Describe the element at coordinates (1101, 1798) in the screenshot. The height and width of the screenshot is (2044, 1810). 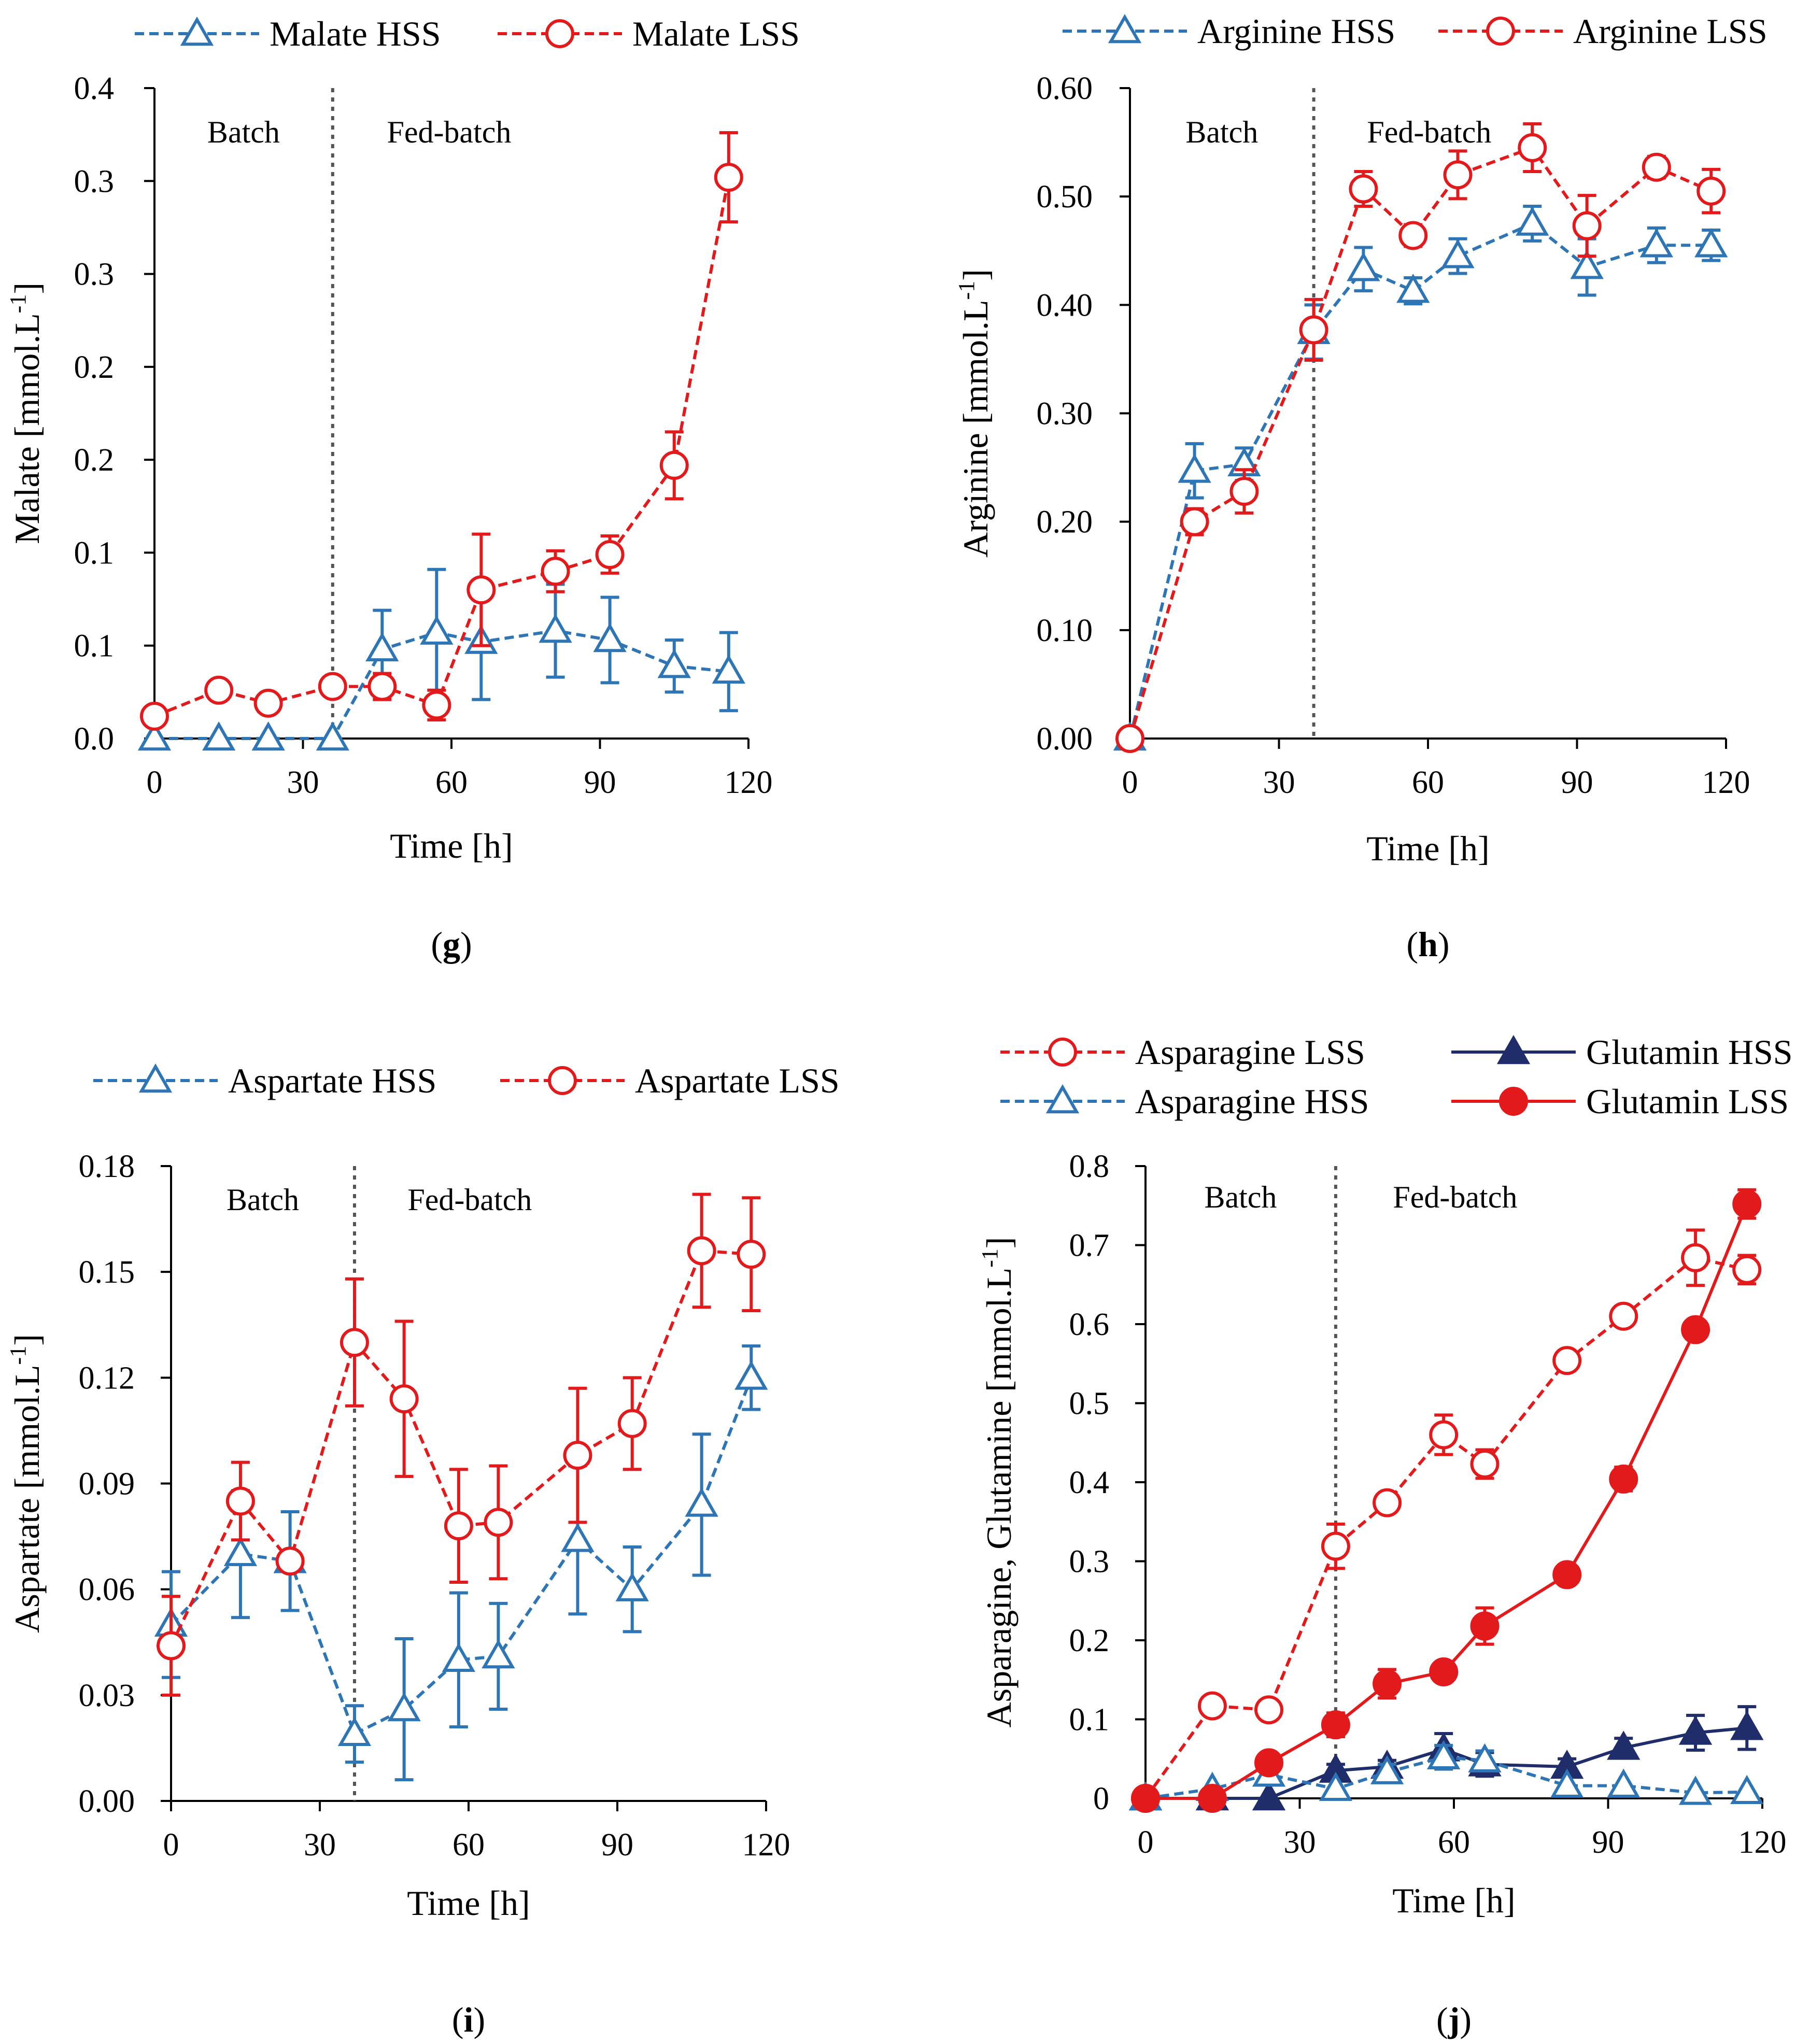
I see `y-tick-label: 0` at that location.